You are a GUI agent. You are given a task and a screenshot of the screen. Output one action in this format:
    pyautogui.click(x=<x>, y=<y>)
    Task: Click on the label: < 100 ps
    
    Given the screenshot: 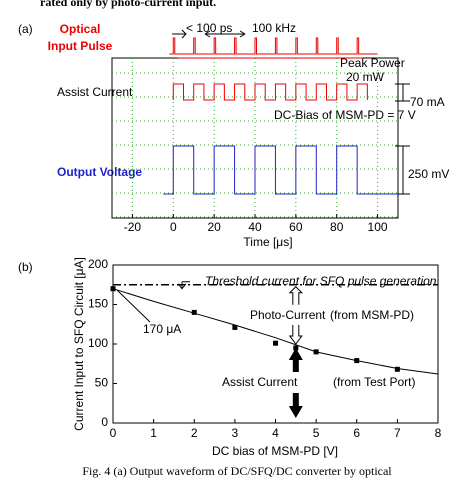 What is the action you would take?
    pyautogui.click(x=209, y=28)
    